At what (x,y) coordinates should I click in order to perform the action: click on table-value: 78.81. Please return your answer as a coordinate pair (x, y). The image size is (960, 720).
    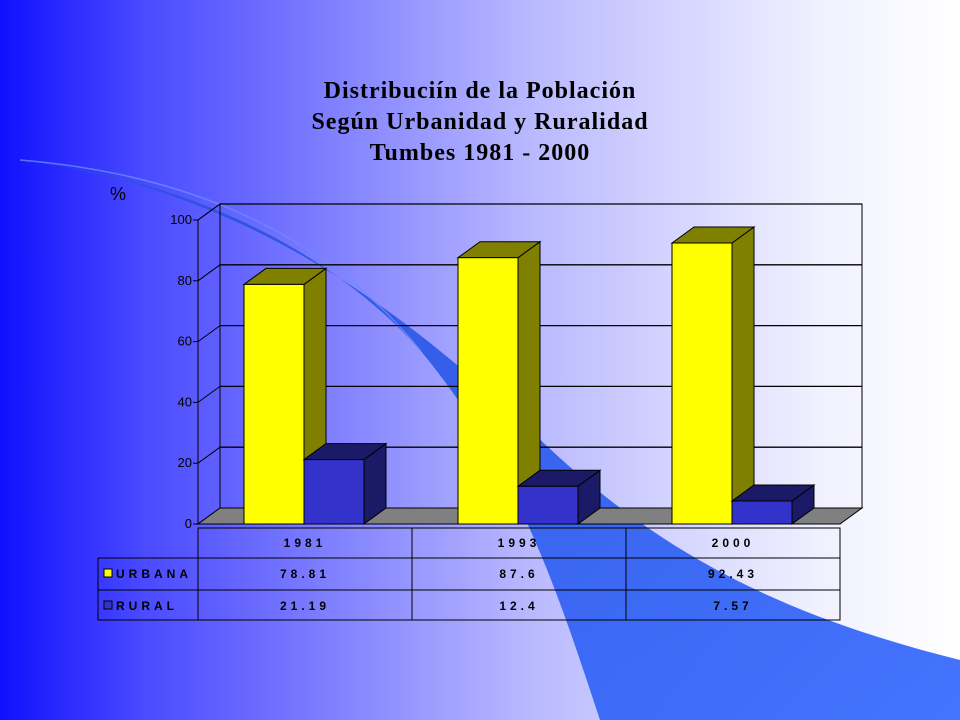
    Looking at the image, I should click on (305, 574).